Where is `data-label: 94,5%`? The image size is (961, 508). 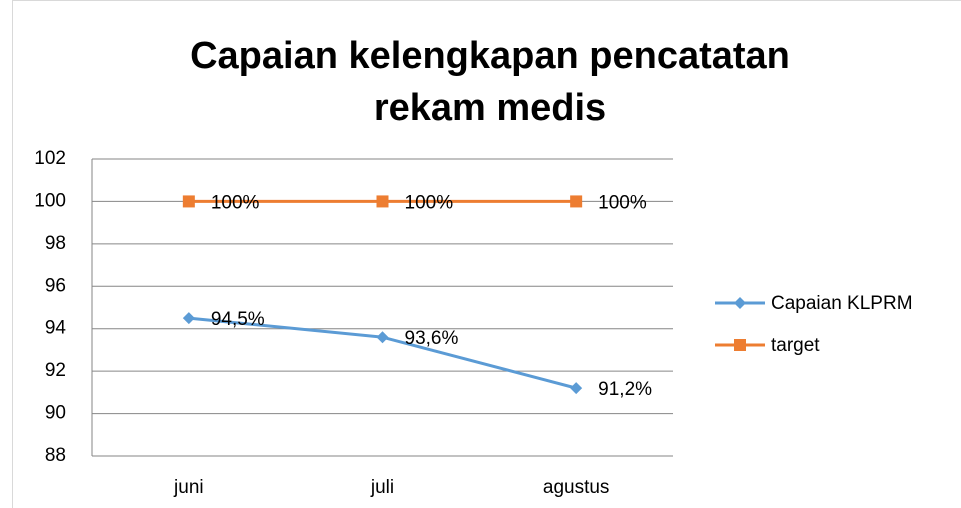 data-label: 94,5% is located at coordinates (238, 319).